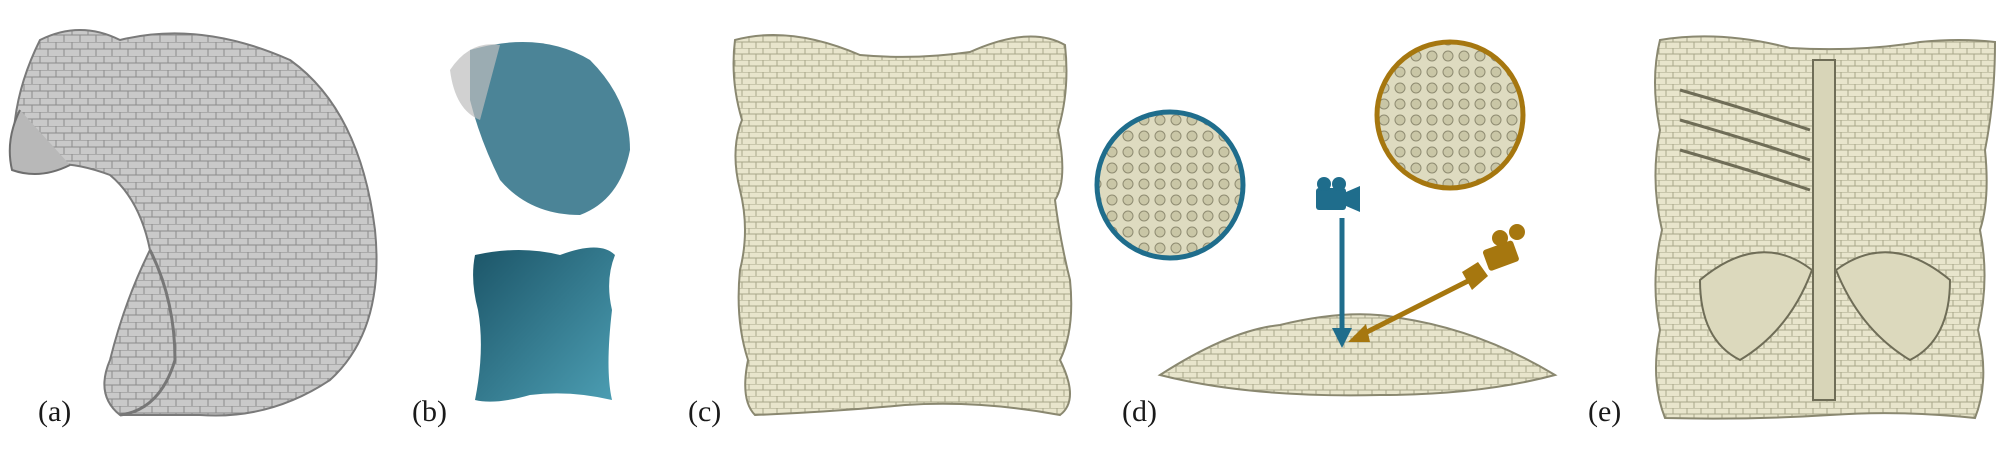 This screenshot has width=2000, height=451. I want to click on closeup-gold, so click(1450, 115).